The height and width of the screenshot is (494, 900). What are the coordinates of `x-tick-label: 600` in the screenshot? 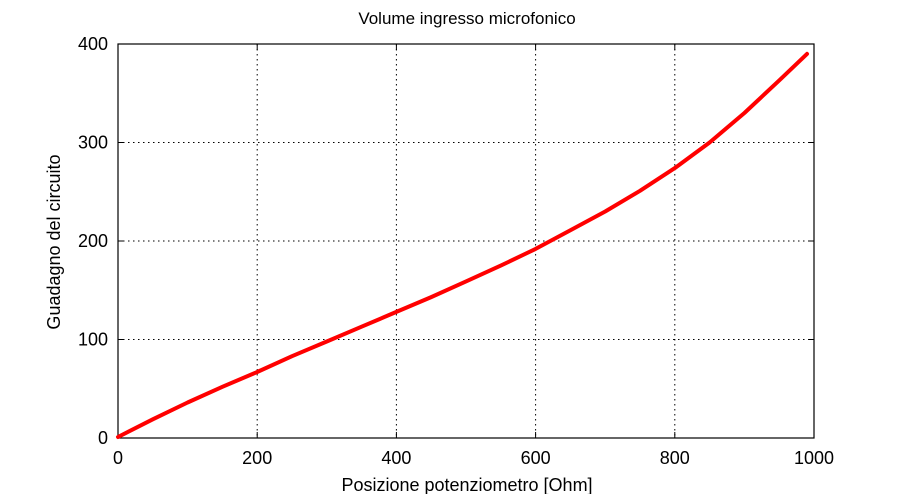 It's located at (536, 458).